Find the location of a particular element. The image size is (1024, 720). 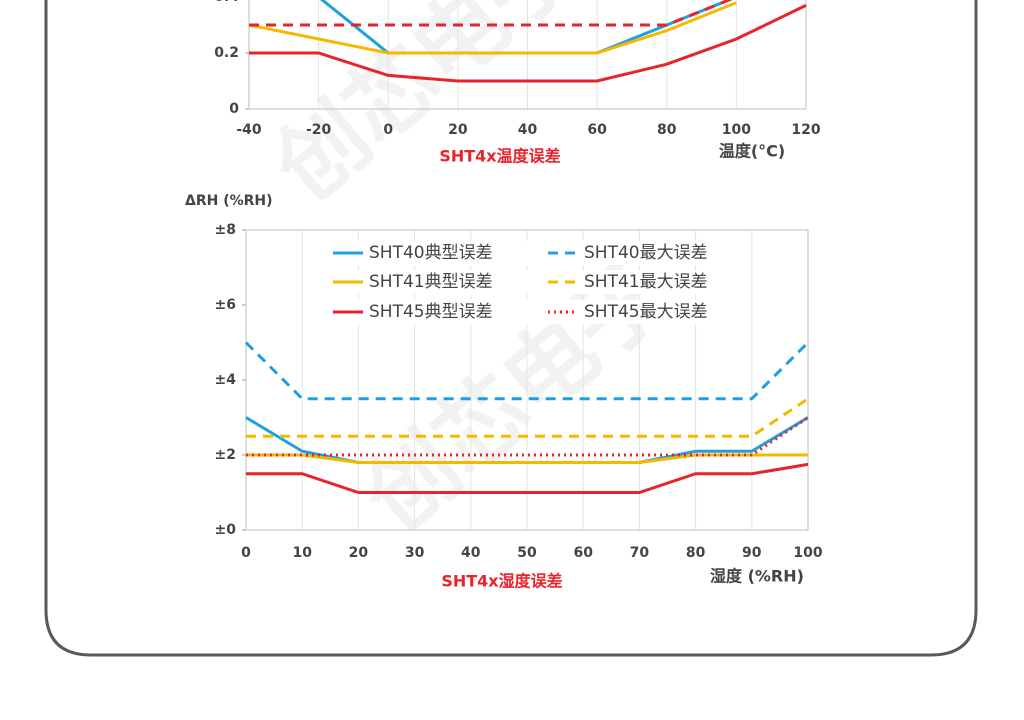

y-tick-label: 0 is located at coordinates (234, 109).